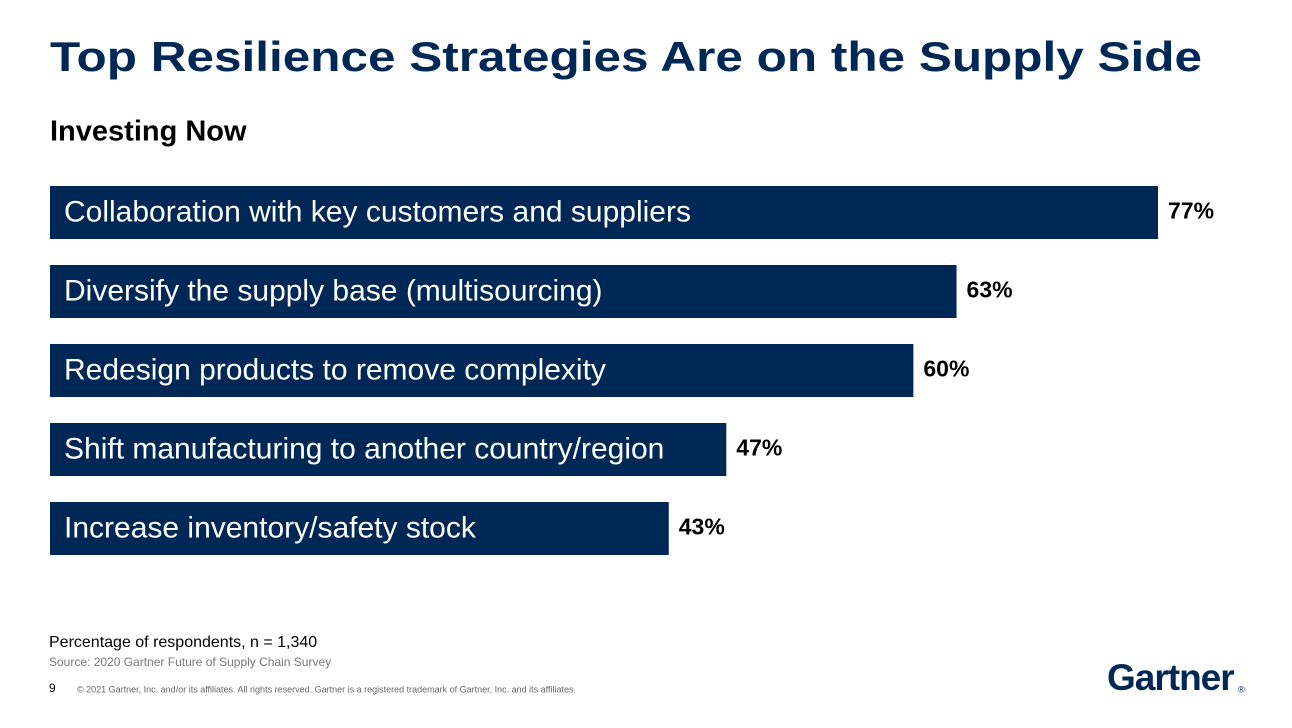 This screenshot has height=728, width=1292. Describe the element at coordinates (946, 369) in the screenshot. I see `value-label: 60%` at that location.